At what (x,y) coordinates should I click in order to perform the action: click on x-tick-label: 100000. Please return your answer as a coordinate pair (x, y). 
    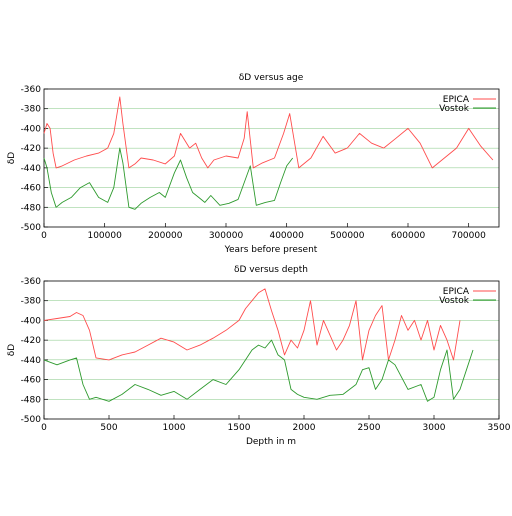
    Looking at the image, I should click on (104, 236).